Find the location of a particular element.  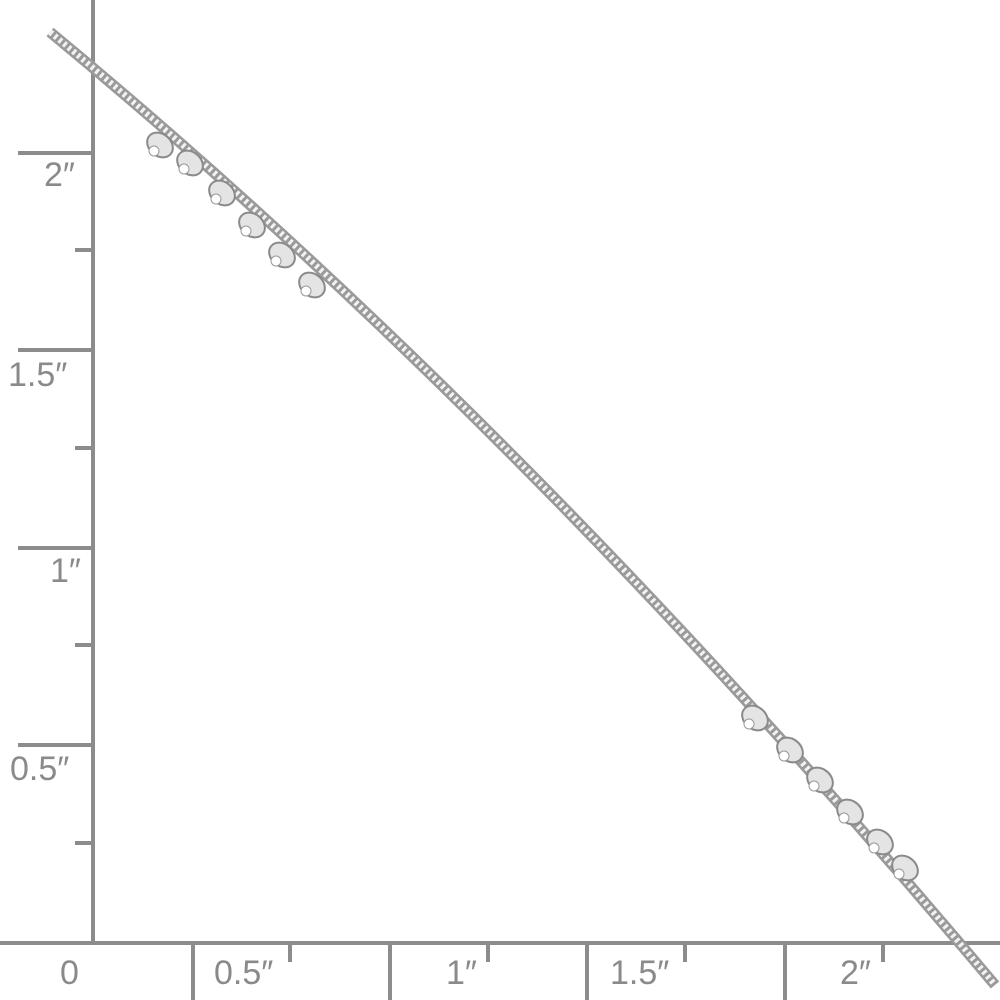

v-label-0-5: 0.5″ is located at coordinates (40, 769).